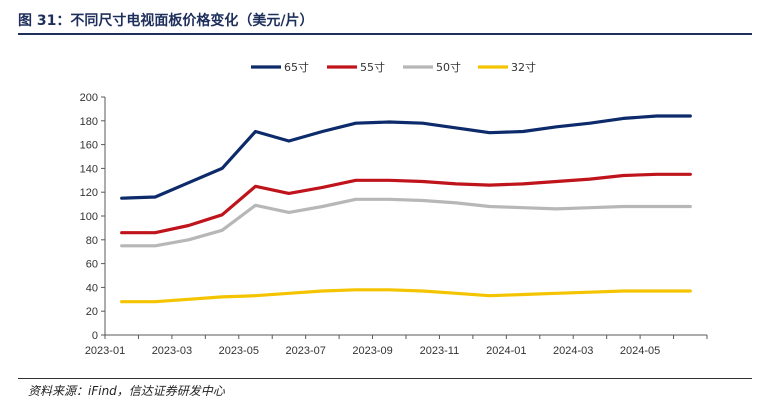  Describe the element at coordinates (166, 21) in the screenshot. I see `figure-title: 图 31：不同尺寸电视面板价格变化（美元/片）` at that location.